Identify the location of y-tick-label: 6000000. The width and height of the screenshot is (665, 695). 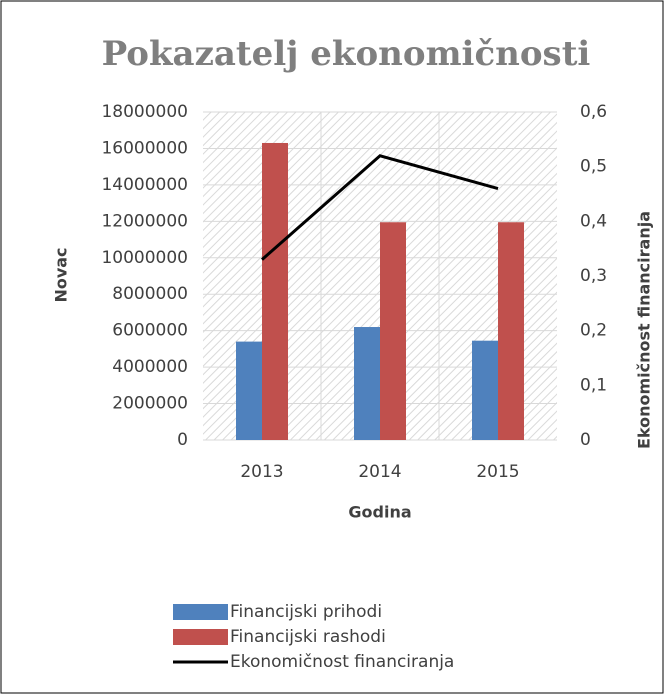
(150, 331).